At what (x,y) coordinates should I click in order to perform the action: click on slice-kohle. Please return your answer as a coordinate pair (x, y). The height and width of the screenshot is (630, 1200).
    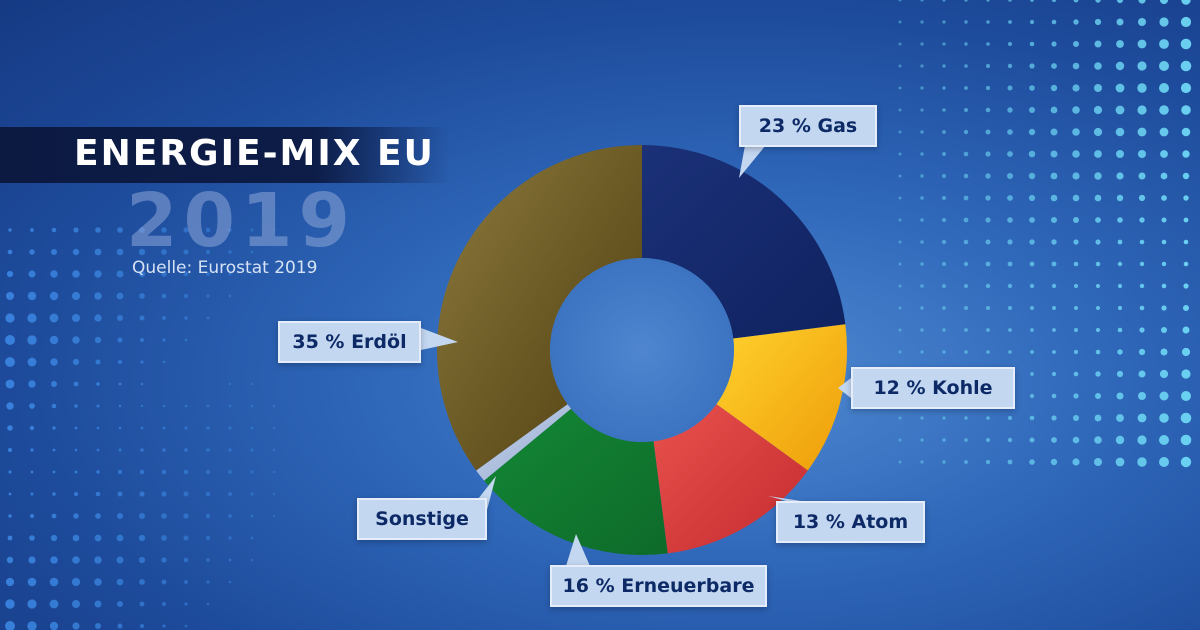
    Looking at the image, I should click on (781, 397).